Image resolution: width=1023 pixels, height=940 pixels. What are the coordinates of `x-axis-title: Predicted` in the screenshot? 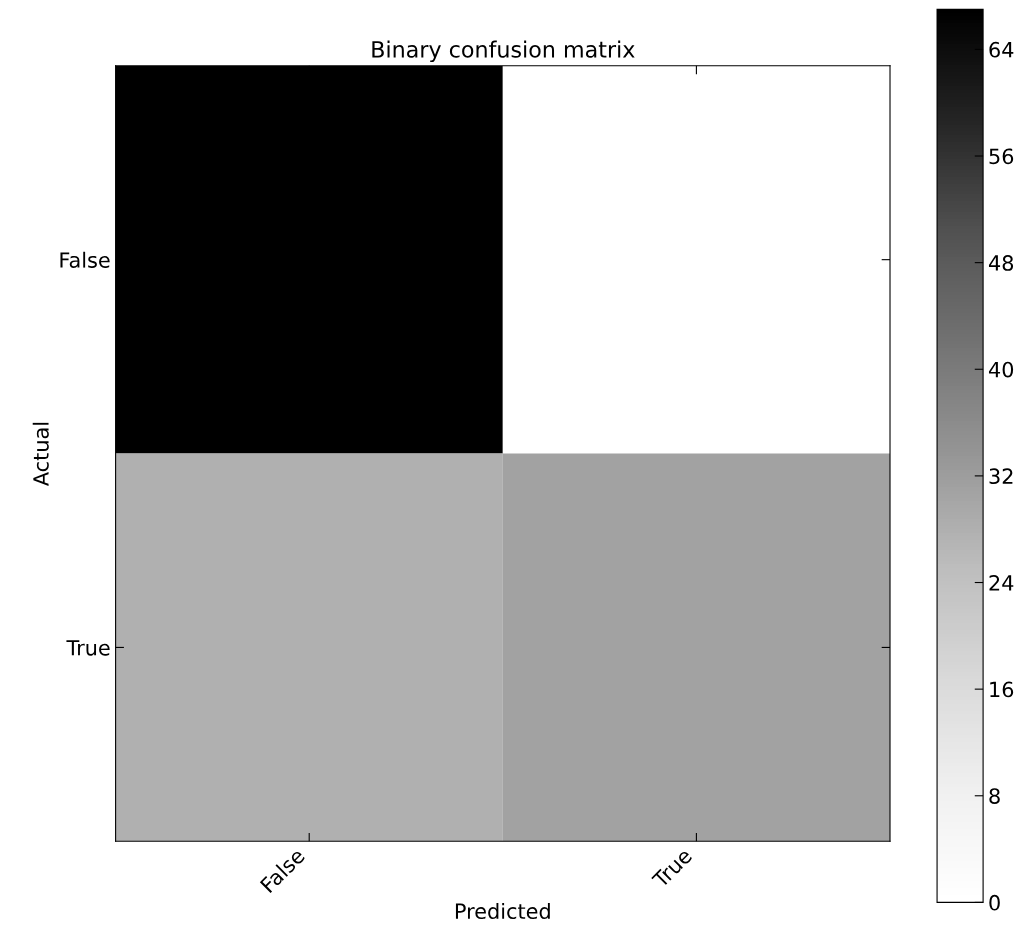 It's located at (502, 911).